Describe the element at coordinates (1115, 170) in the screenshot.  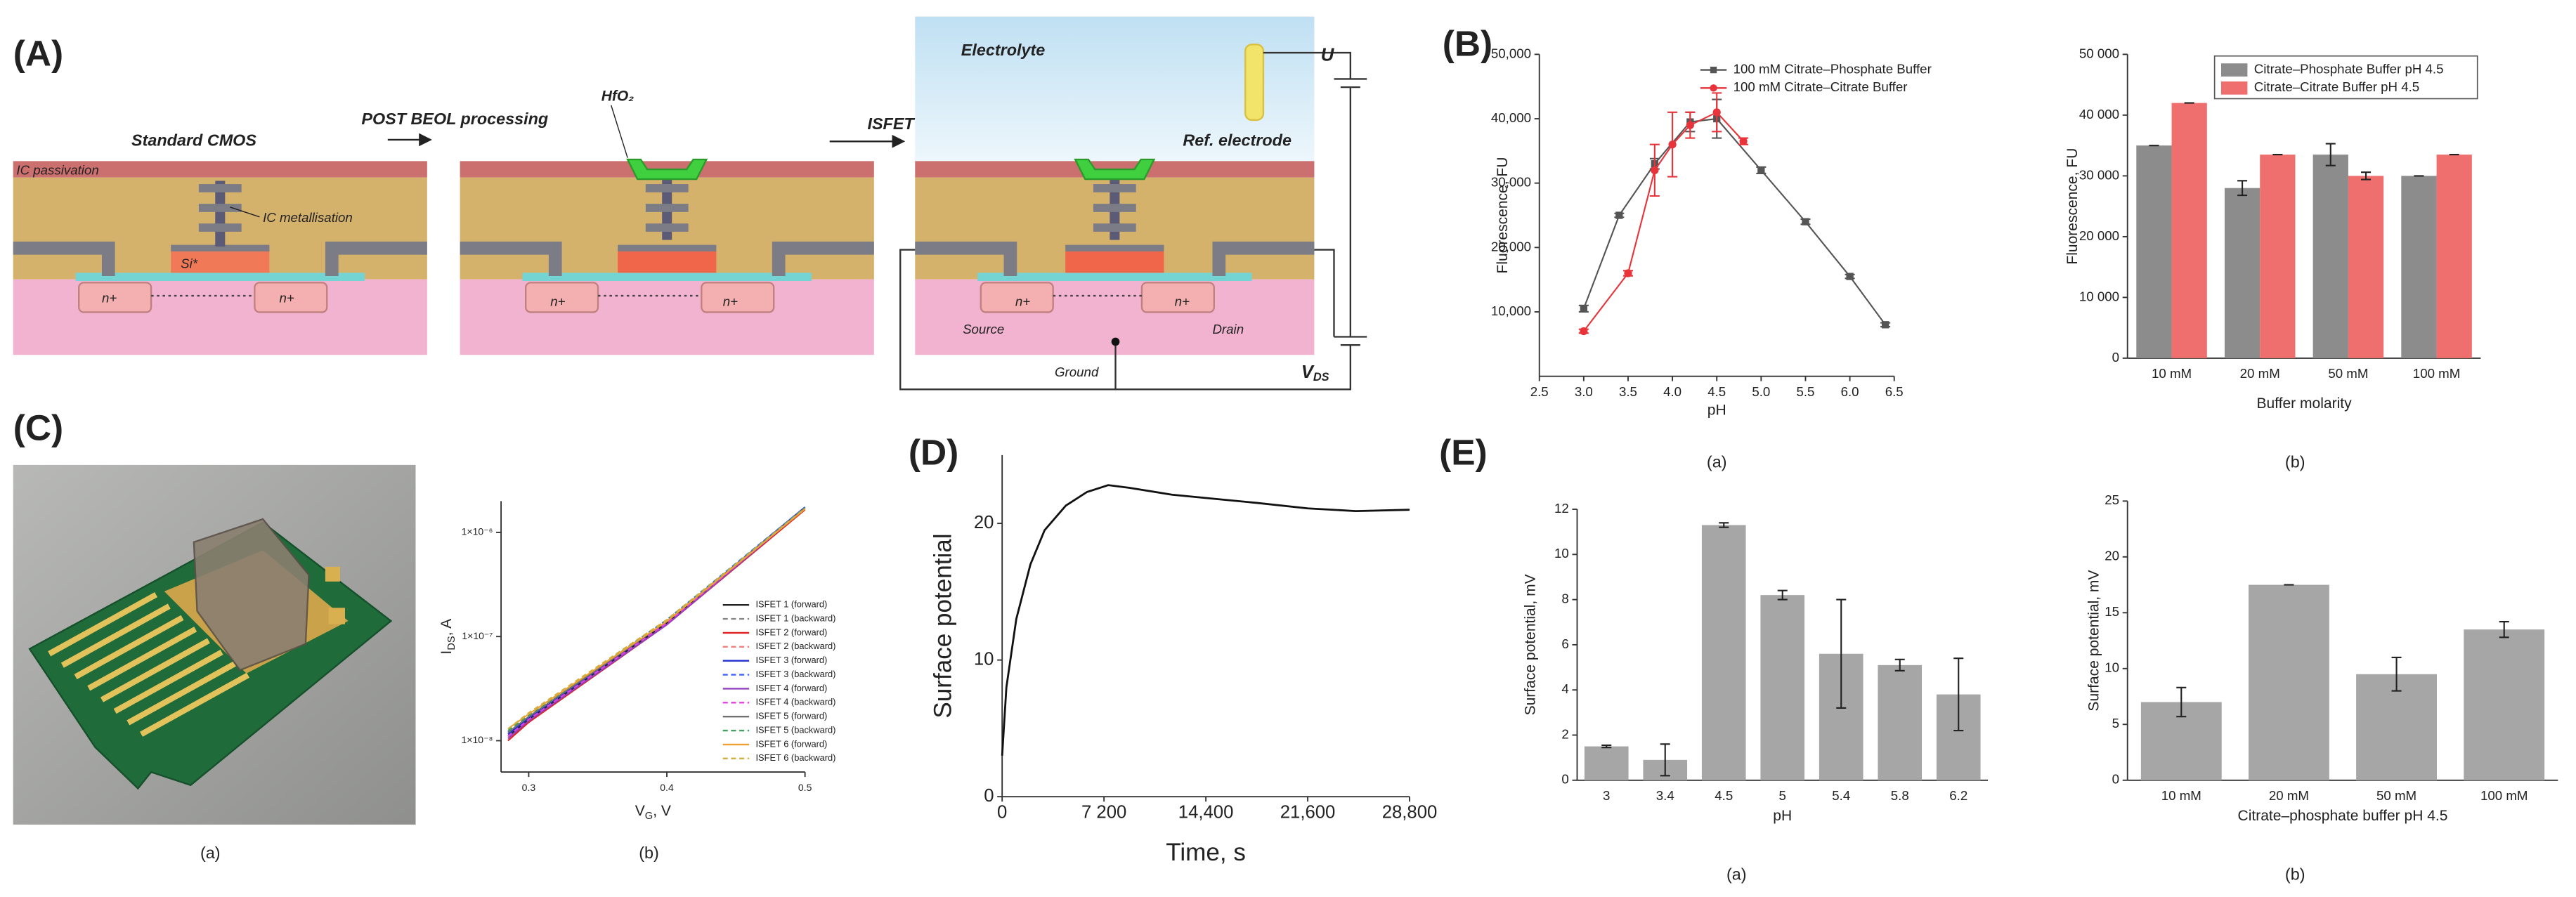
I see `hfo2-layer` at that location.